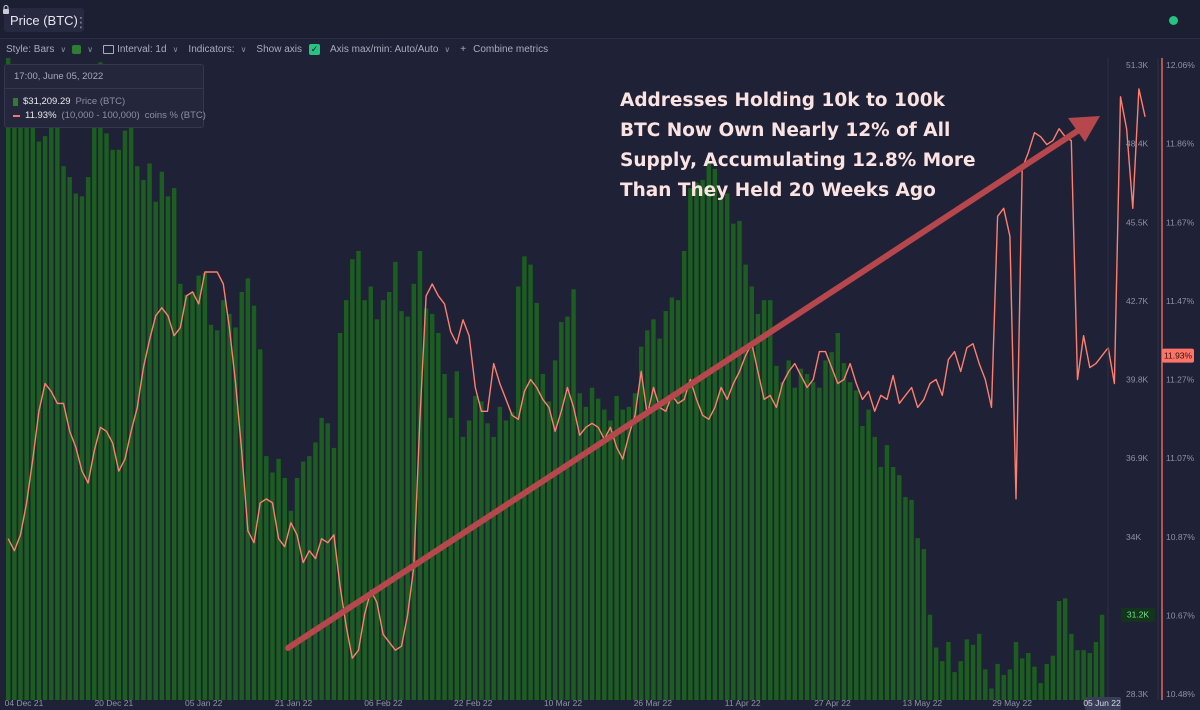 The image size is (1200, 710). Describe the element at coordinates (1137, 380) in the screenshot. I see `left-axis-tick-label: 39.8K` at that location.